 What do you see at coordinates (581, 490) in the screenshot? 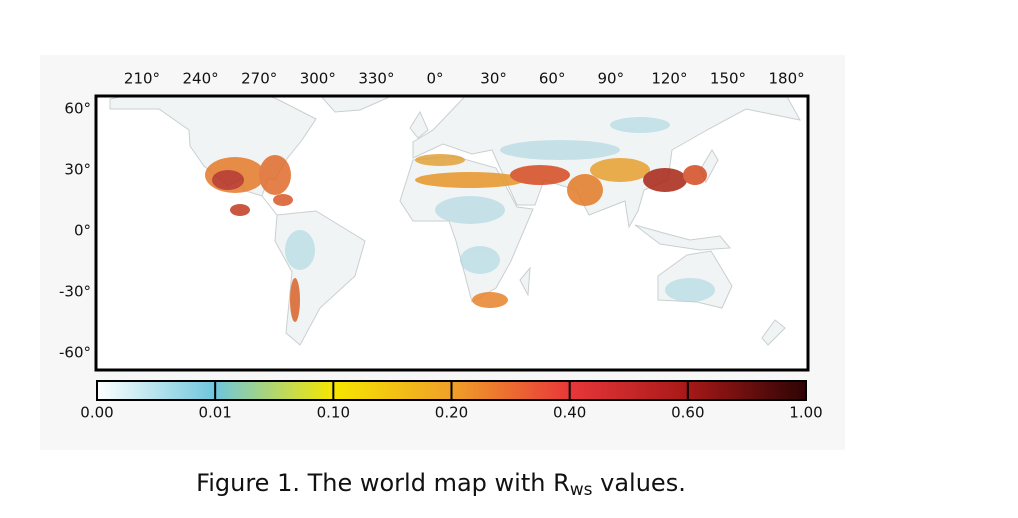
I see `caption-subscript: ws` at bounding box center [581, 490].